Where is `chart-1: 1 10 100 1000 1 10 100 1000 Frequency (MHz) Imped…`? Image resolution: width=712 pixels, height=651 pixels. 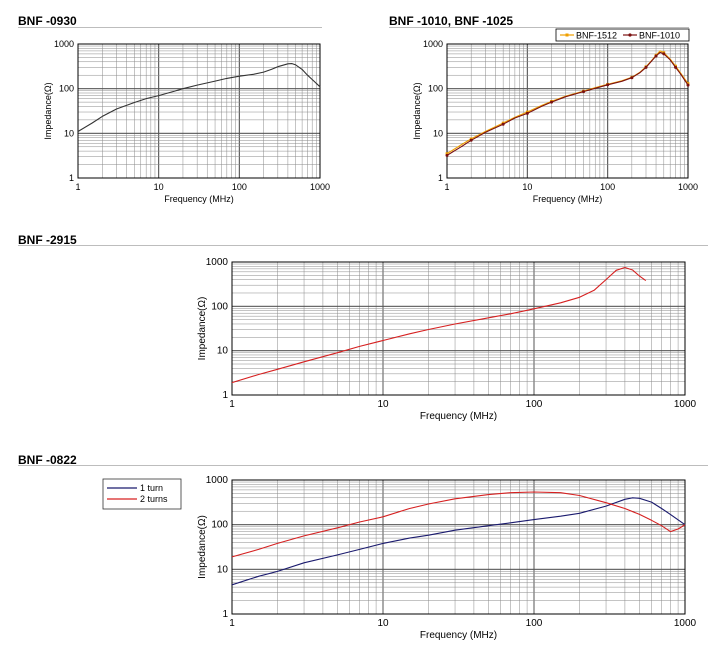 chart-1: 1 10 100 1000 1 10 100 1000 Frequency (MHz) Imped… is located at coordinates (186, 121).